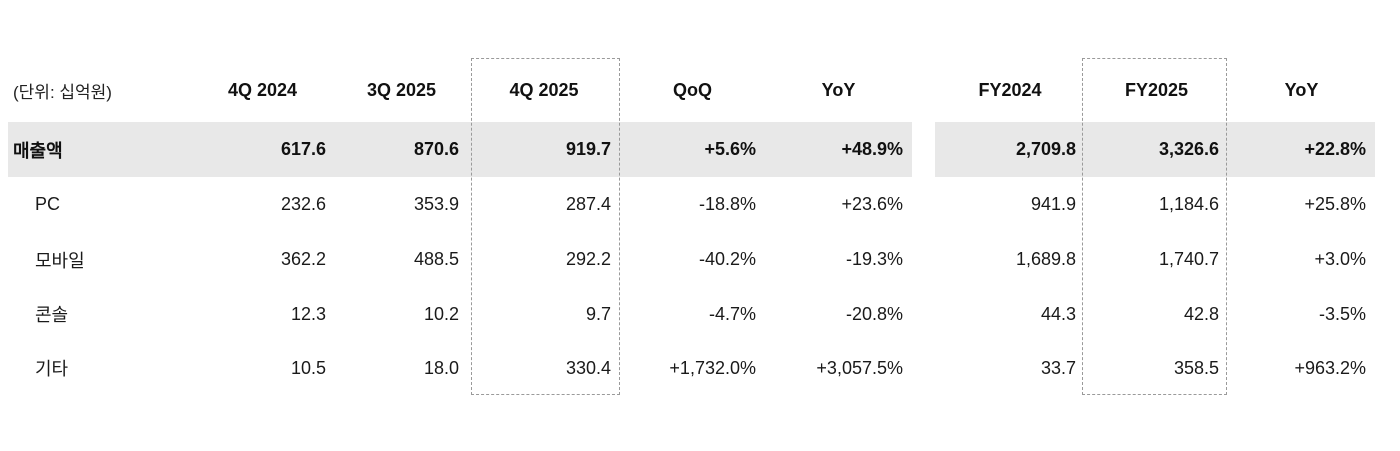 The width and height of the screenshot is (1400, 451). What do you see at coordinates (712, 367) in the screenshot?
I see `cell-value: +1,732.0%` at bounding box center [712, 367].